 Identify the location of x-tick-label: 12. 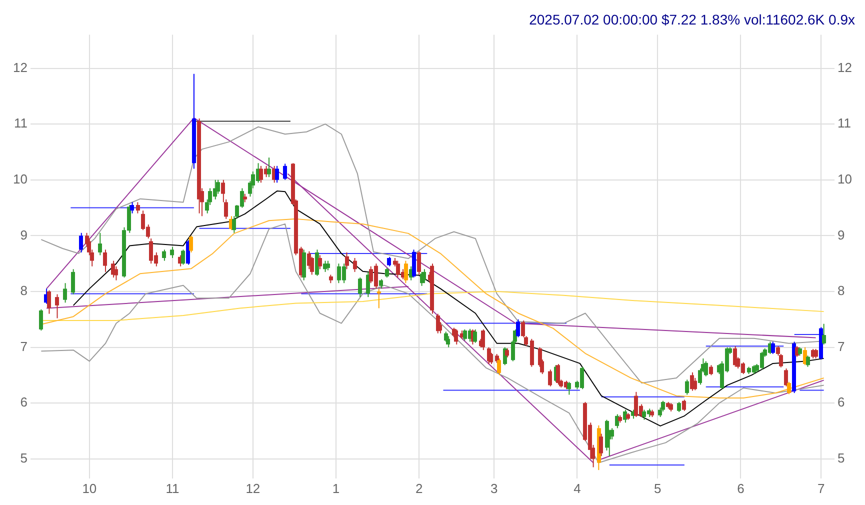
(253, 488).